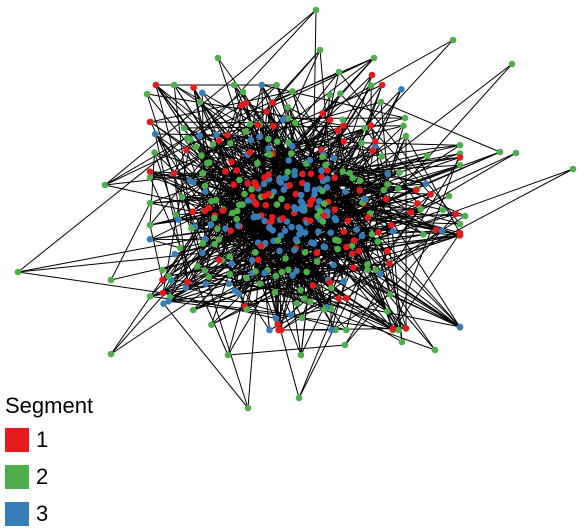 Image resolution: width=586 pixels, height=530 pixels. What do you see at coordinates (49, 406) in the screenshot?
I see `legend-title: Segment` at bounding box center [49, 406].